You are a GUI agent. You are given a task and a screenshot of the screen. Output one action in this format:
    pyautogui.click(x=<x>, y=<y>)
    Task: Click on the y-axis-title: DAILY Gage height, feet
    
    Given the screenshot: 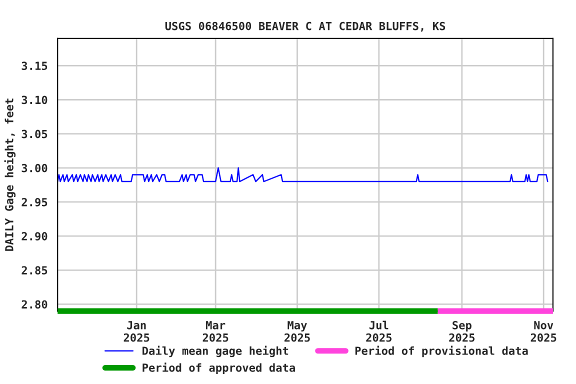 What is the action you would take?
    pyautogui.click(x=10, y=174)
    